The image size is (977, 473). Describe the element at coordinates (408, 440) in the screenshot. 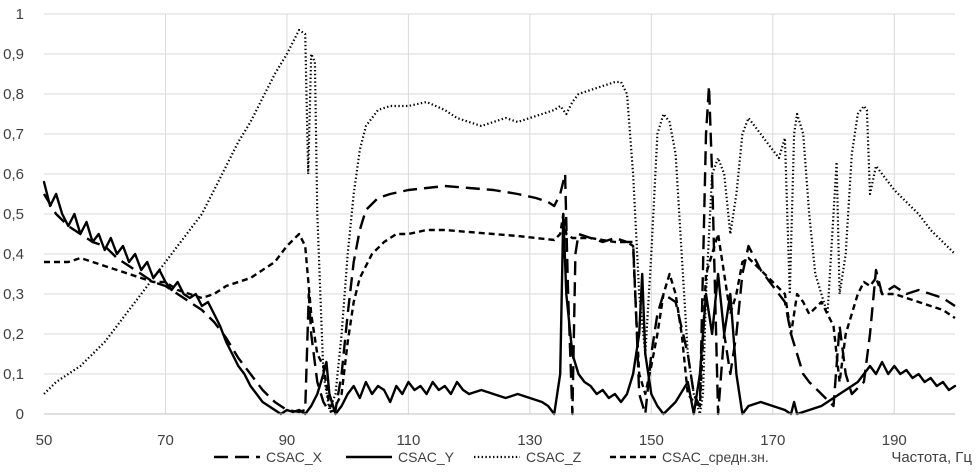

I see `x-tick-label: 110` at that location.